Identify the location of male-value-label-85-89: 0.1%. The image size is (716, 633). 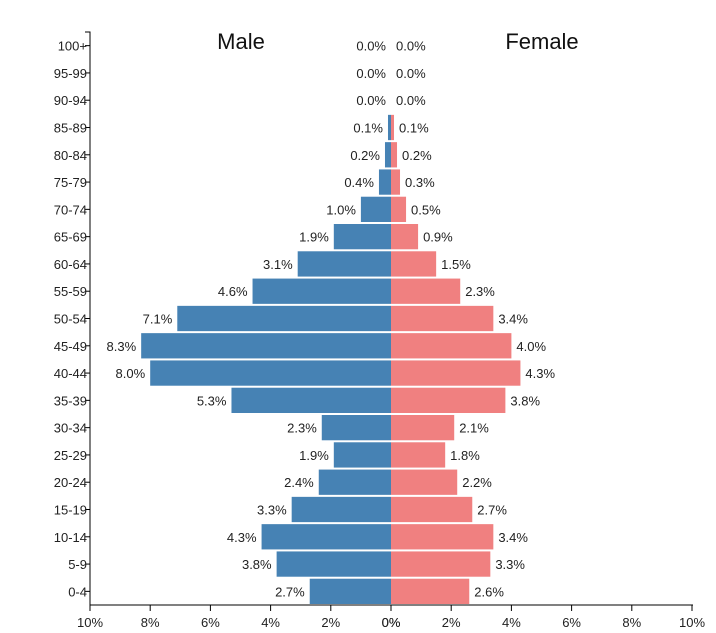
(368, 128).